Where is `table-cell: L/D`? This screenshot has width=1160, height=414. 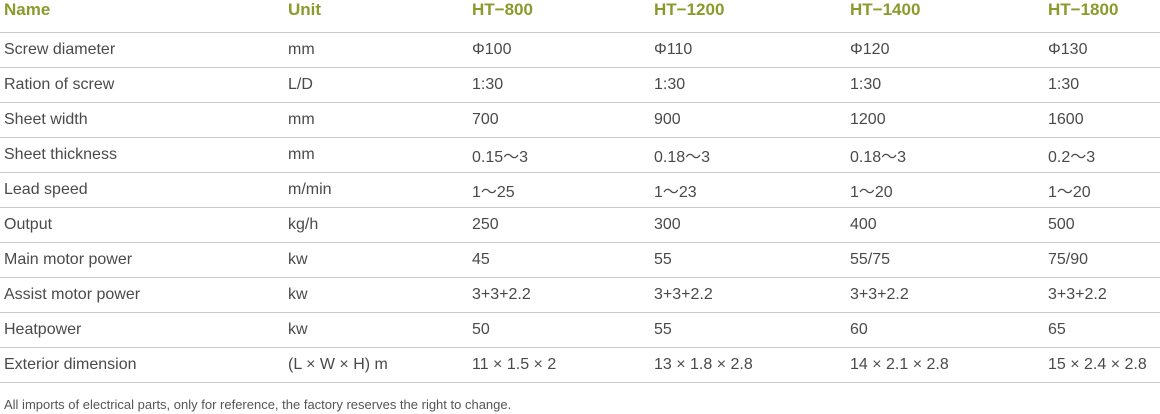
table-cell: L/D is located at coordinates (380, 85).